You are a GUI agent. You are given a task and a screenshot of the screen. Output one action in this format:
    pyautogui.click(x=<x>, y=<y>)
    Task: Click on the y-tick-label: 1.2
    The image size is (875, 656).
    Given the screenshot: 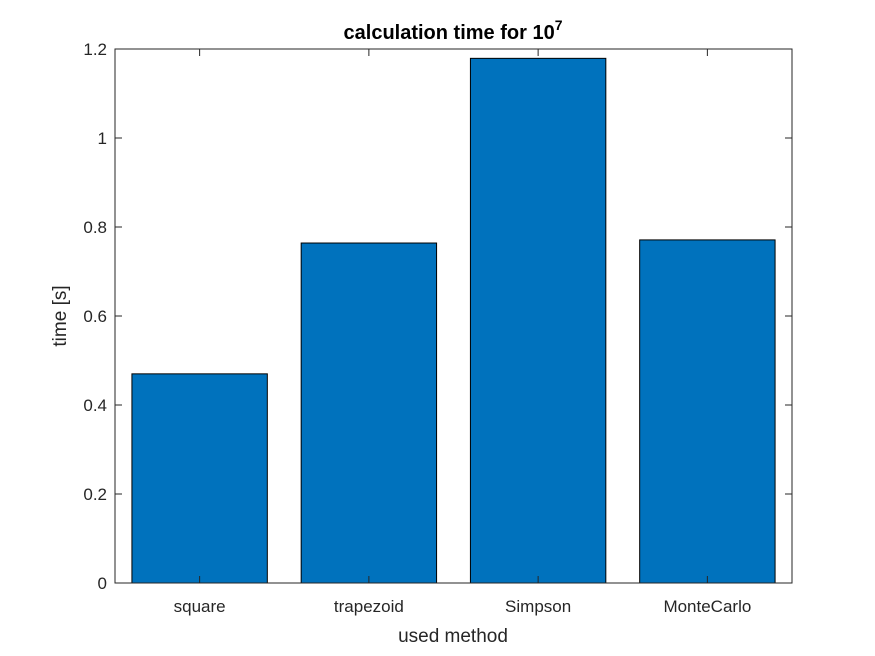 What is the action you would take?
    pyautogui.click(x=95, y=49)
    